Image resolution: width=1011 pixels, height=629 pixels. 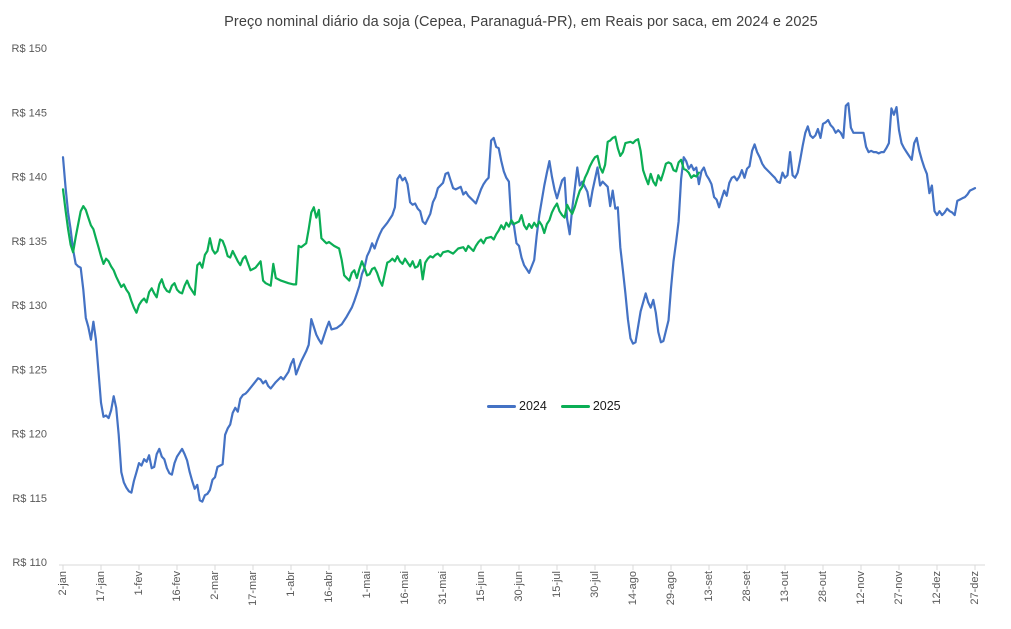 What do you see at coordinates (29, 113) in the screenshot?
I see `y-tick-label: R$ 145` at bounding box center [29, 113].